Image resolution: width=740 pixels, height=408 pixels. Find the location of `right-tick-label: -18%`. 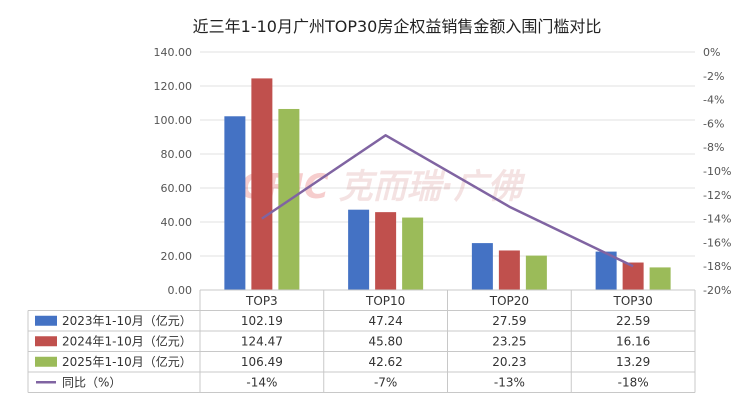

right-tick-label: -18% is located at coordinates (717, 266).